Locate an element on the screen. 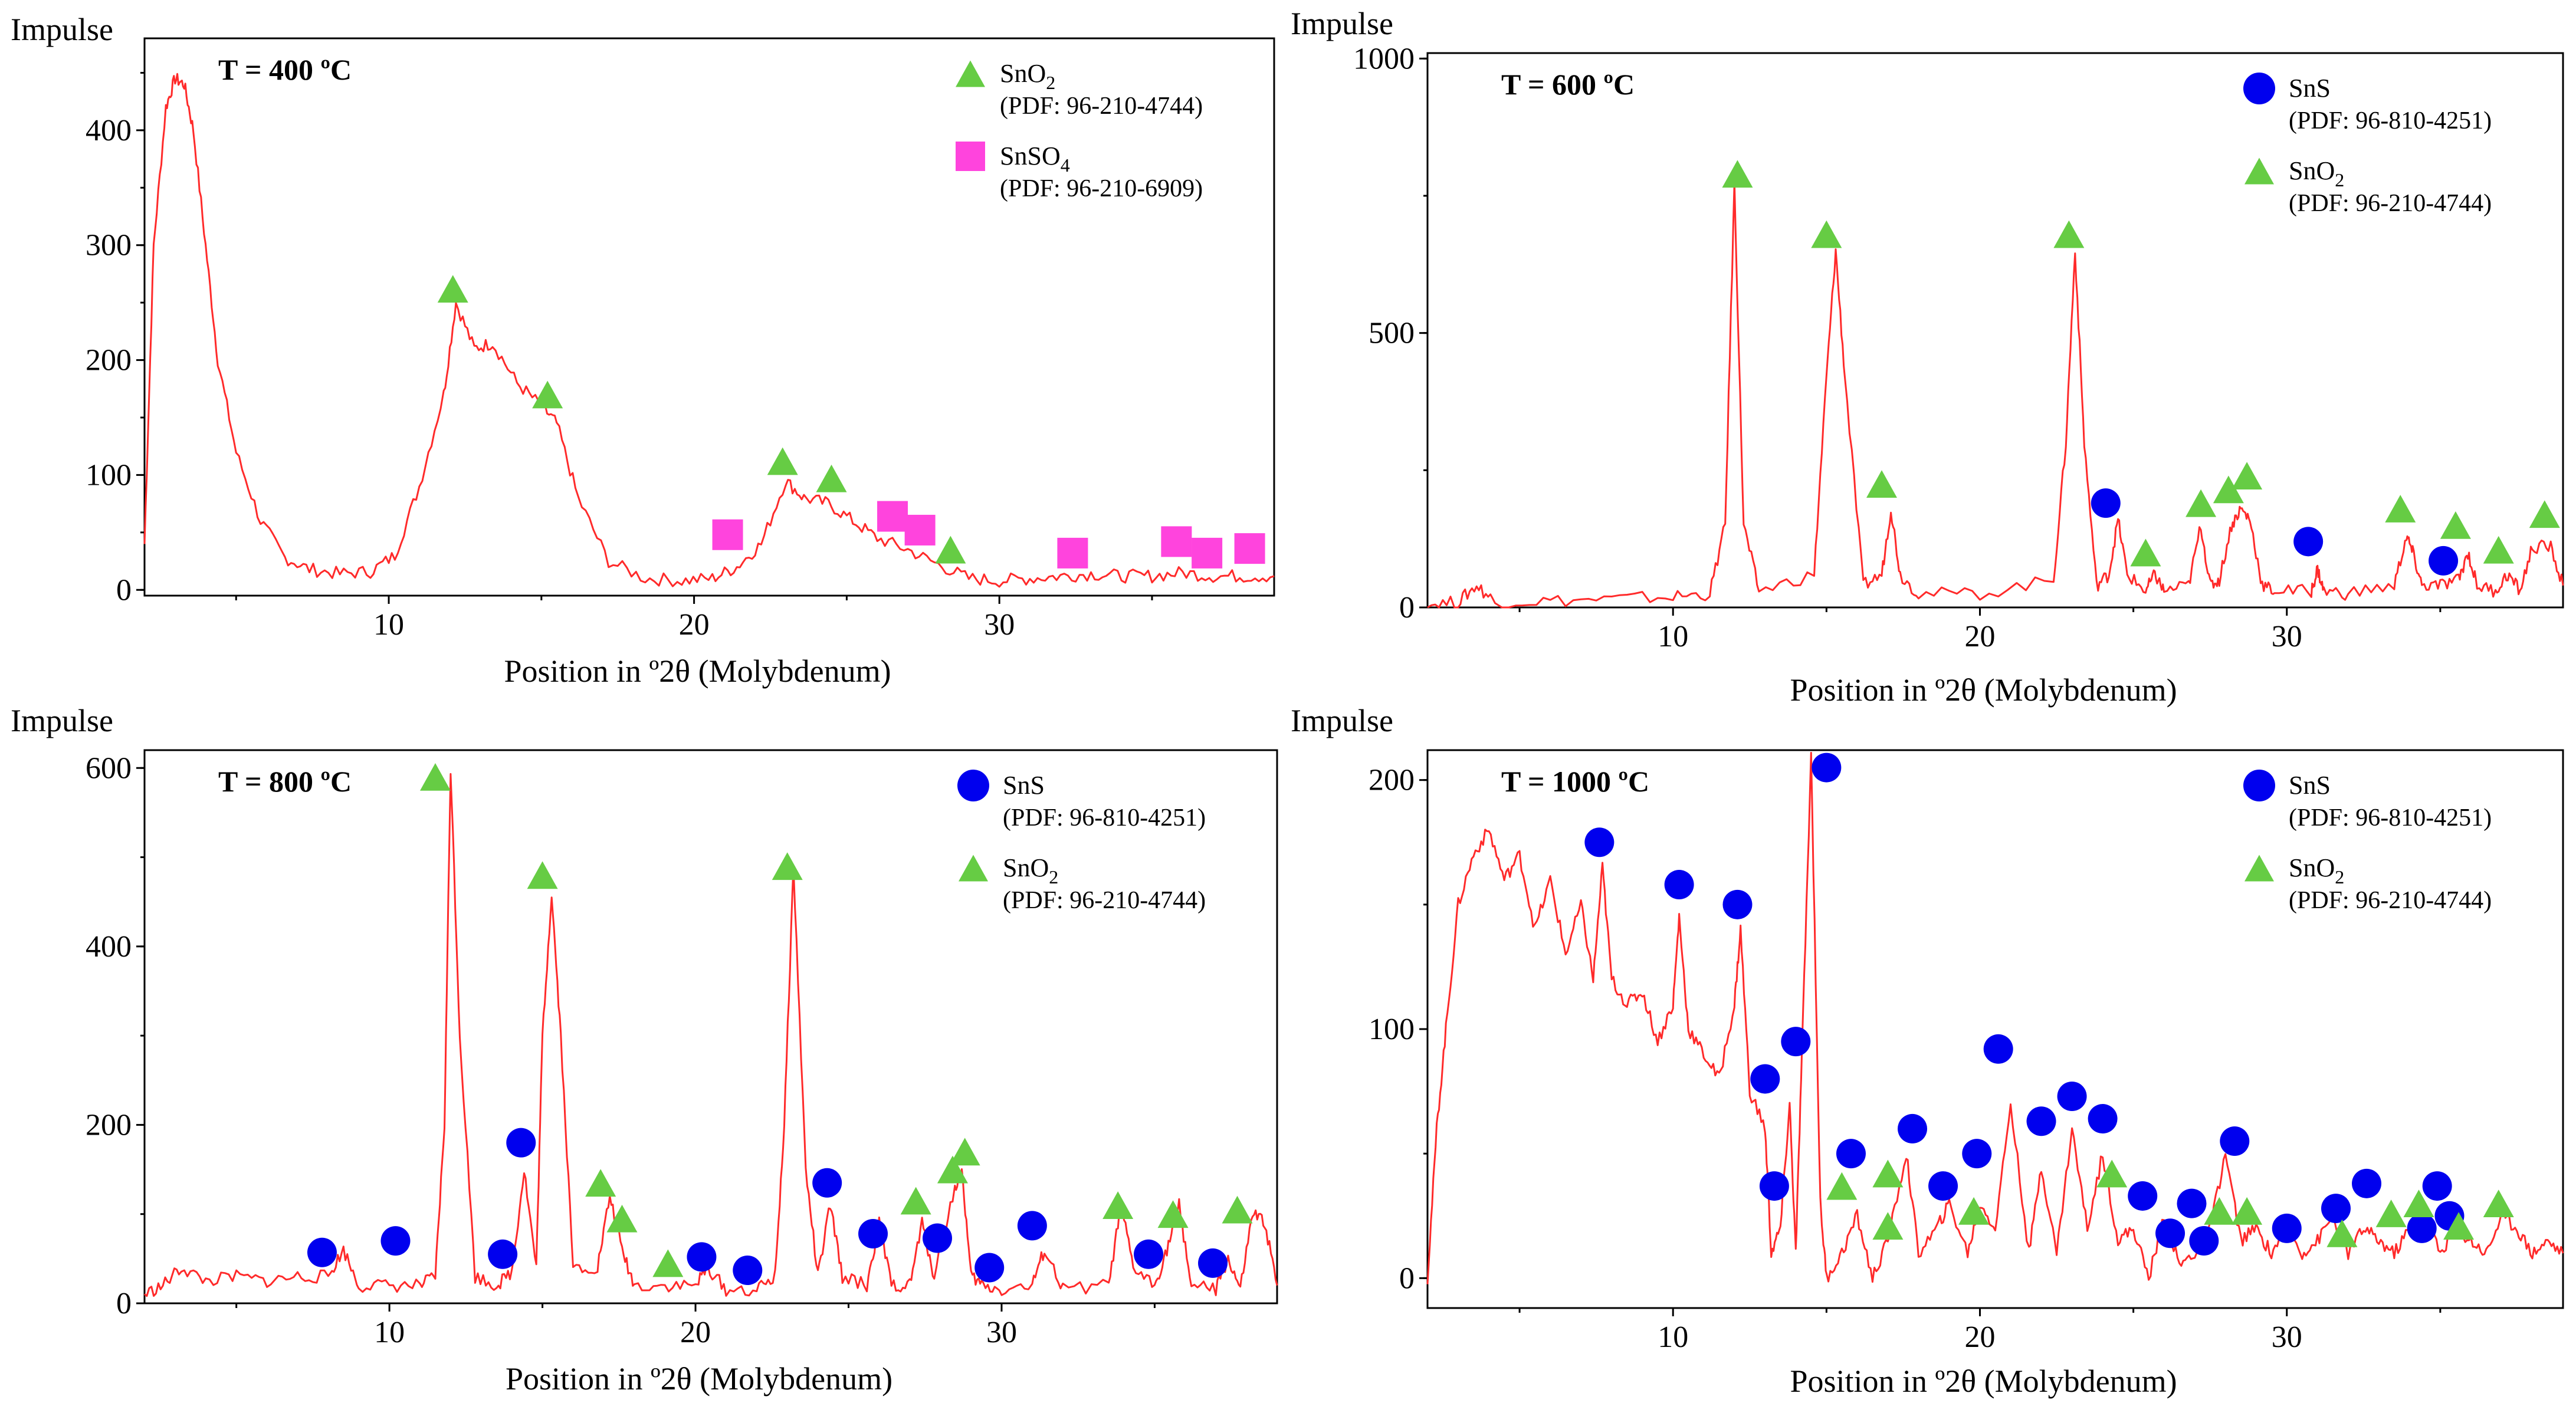 The width and height of the screenshot is (2576, 1413). legend-name: SnSO4 is located at coordinates (1035, 159).